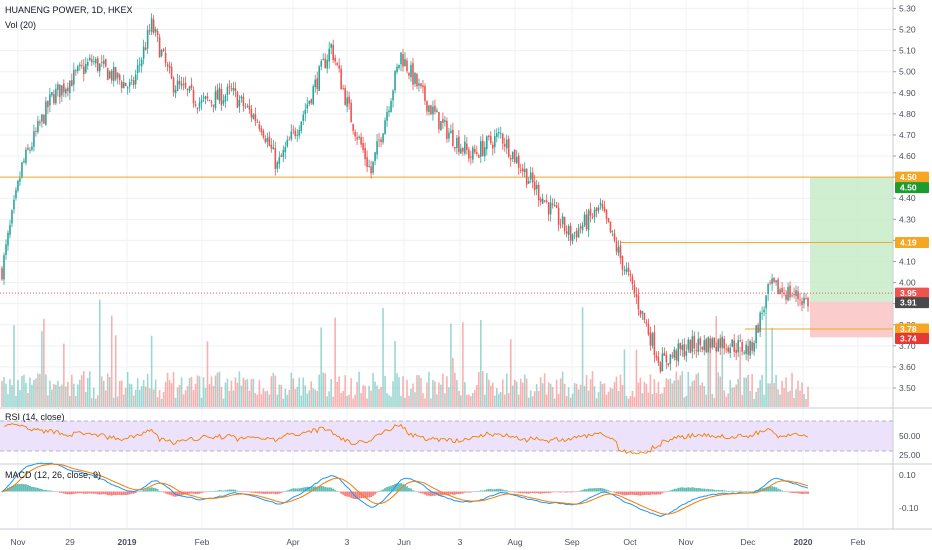 The width and height of the screenshot is (932, 550). Describe the element at coordinates (912, 177) in the screenshot. I see `upper-level-tag` at that location.